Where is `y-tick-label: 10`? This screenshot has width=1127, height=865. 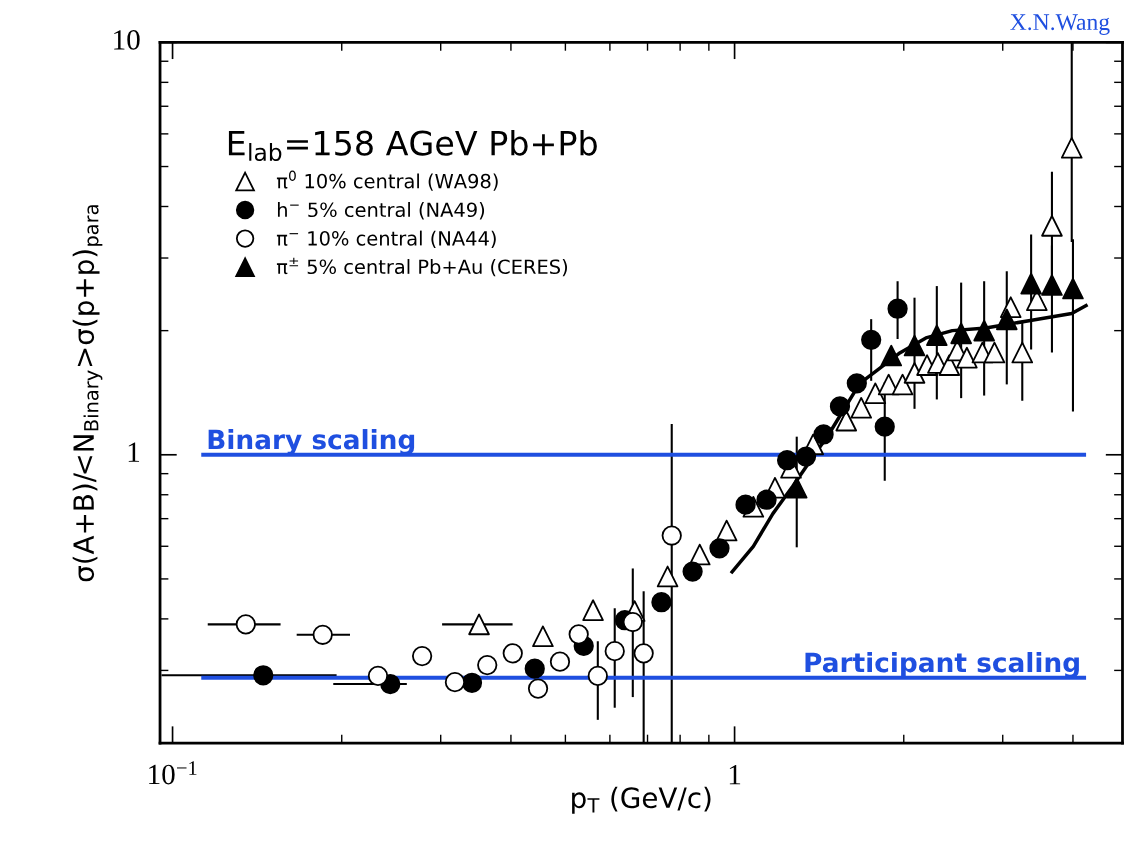 y-tick-label: 10 is located at coordinates (127, 40).